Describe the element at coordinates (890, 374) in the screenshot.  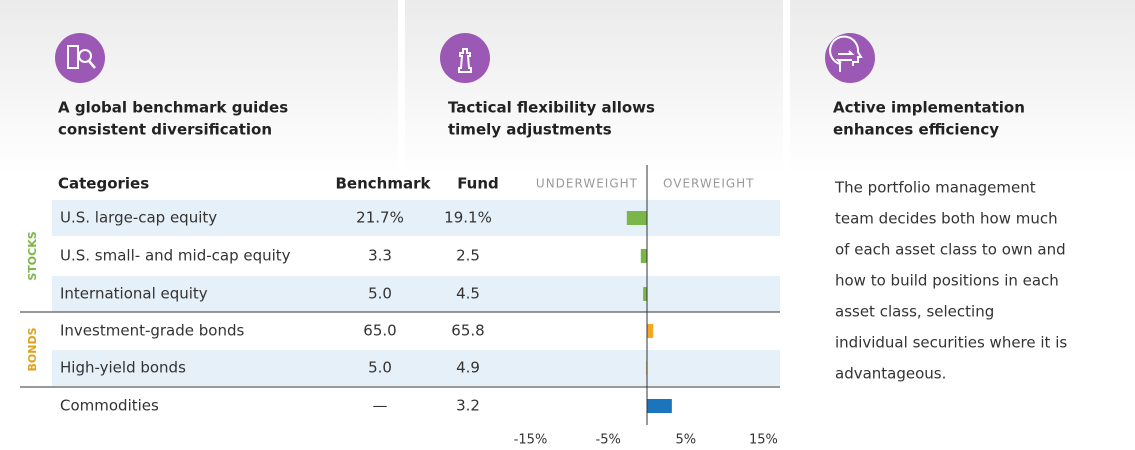
I see `description-line: advantageous.` at that location.